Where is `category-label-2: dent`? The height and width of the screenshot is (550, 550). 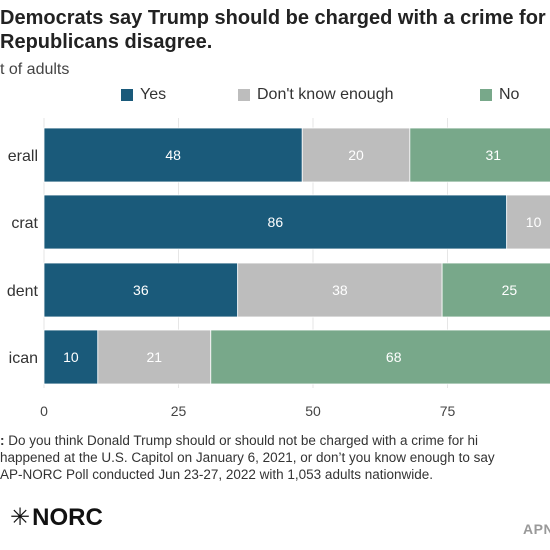
category-label-2: dent is located at coordinates (23, 291).